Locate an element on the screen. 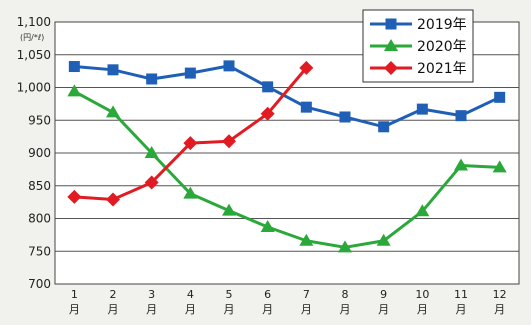  y-tick-label: 950 is located at coordinates (39, 120).